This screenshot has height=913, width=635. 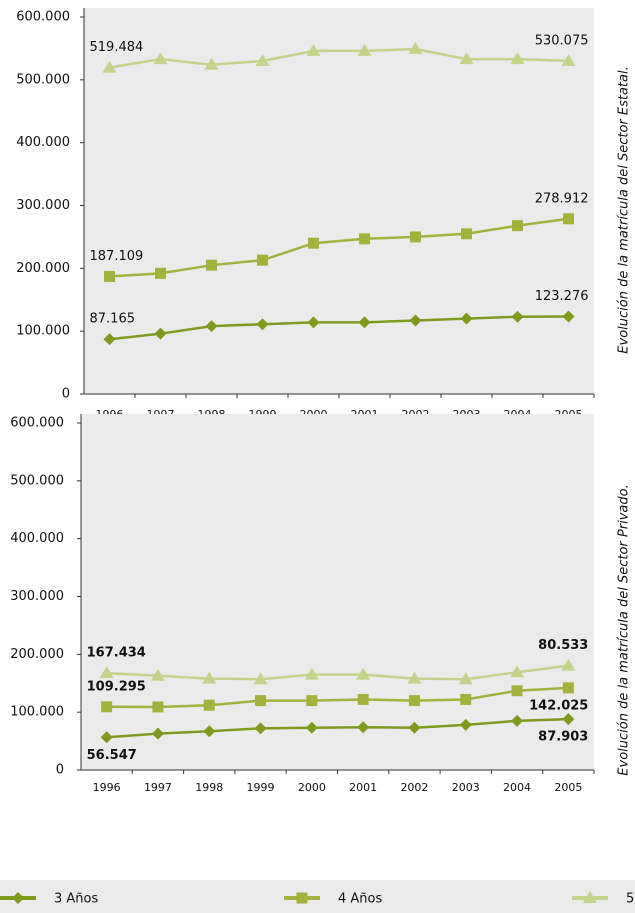 What do you see at coordinates (562, 40) in the screenshot?
I see `data-label: 530.075` at bounding box center [562, 40].